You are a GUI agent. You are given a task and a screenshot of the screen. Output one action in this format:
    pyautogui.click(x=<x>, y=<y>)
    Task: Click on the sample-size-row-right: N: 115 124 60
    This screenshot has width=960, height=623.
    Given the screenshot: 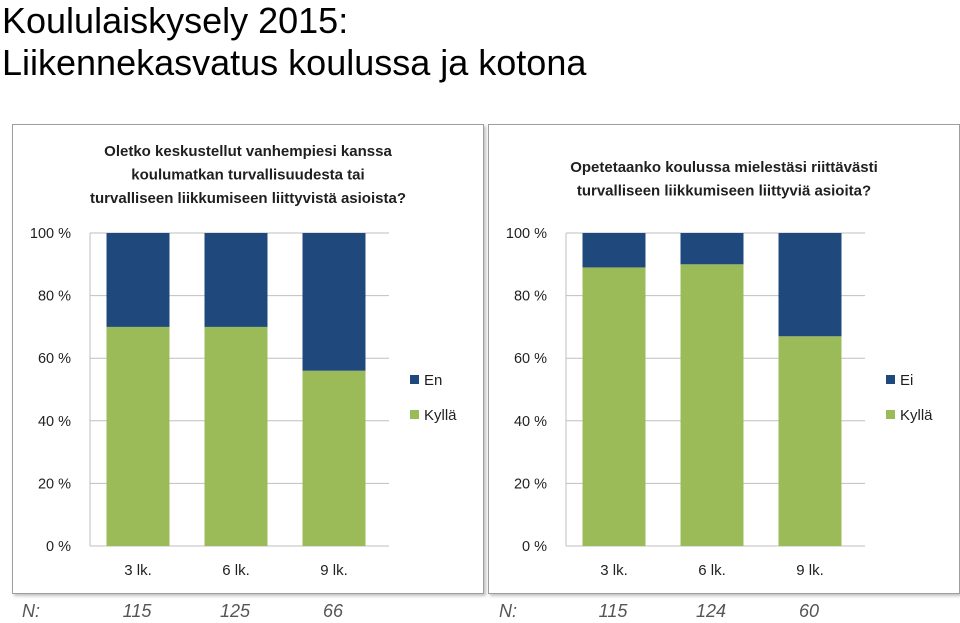 What is the action you would take?
    pyautogui.click(x=720, y=612)
    